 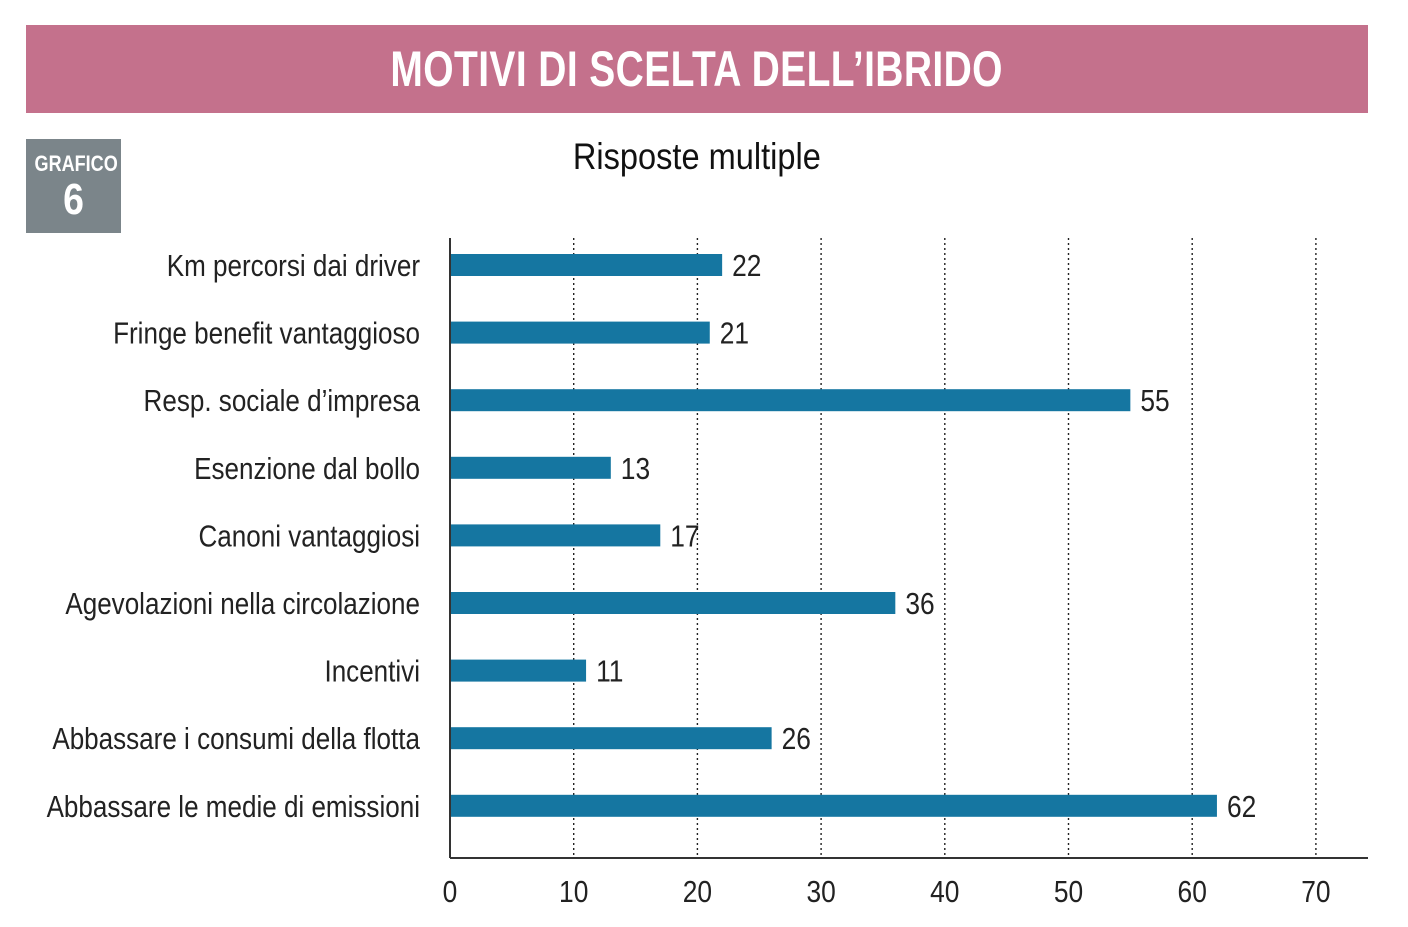 What do you see at coordinates (609, 671) in the screenshot?
I see `data-label: 11` at bounding box center [609, 671].